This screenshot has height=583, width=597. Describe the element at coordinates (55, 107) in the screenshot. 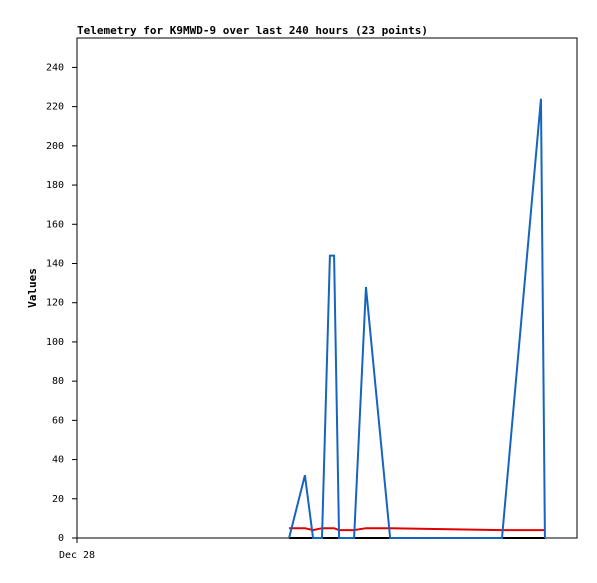

I see `y-tick-label: 220` at that location.